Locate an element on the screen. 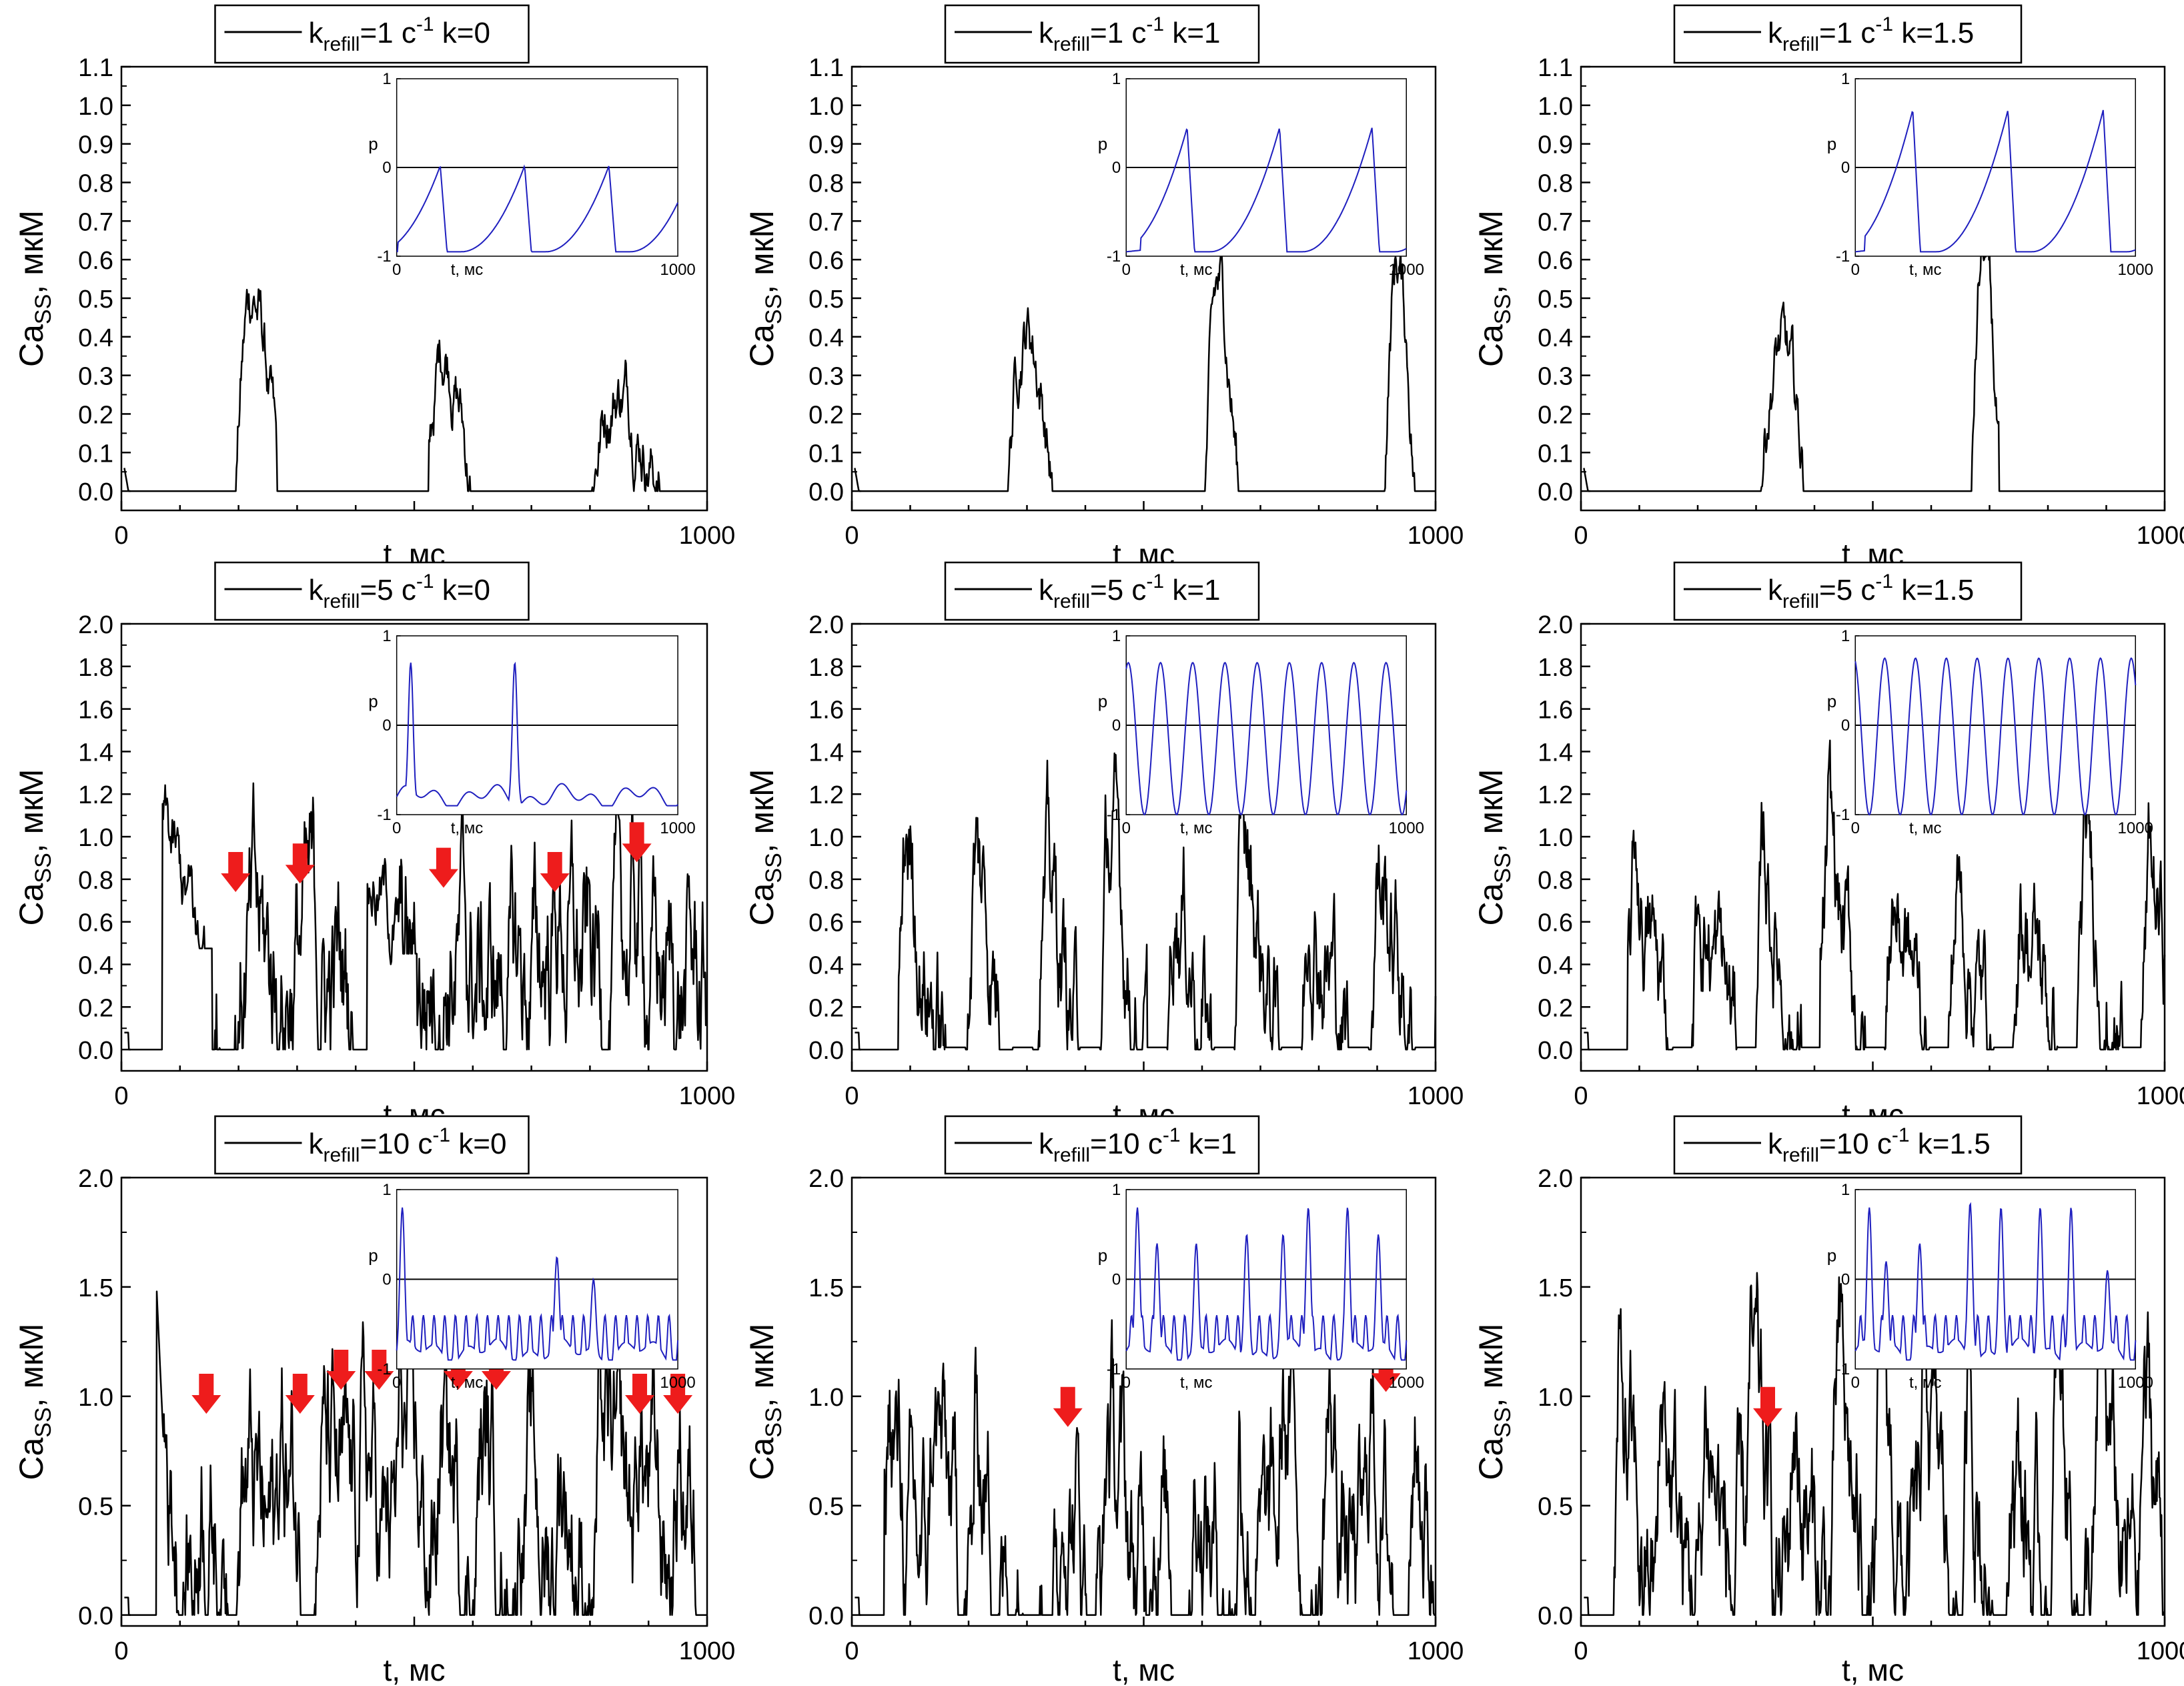 Image resolution: width=2184 pixels, height=1686 pixels. legend-label: krefill=10 с-1 k=1.5 is located at coordinates (1879, 1145).